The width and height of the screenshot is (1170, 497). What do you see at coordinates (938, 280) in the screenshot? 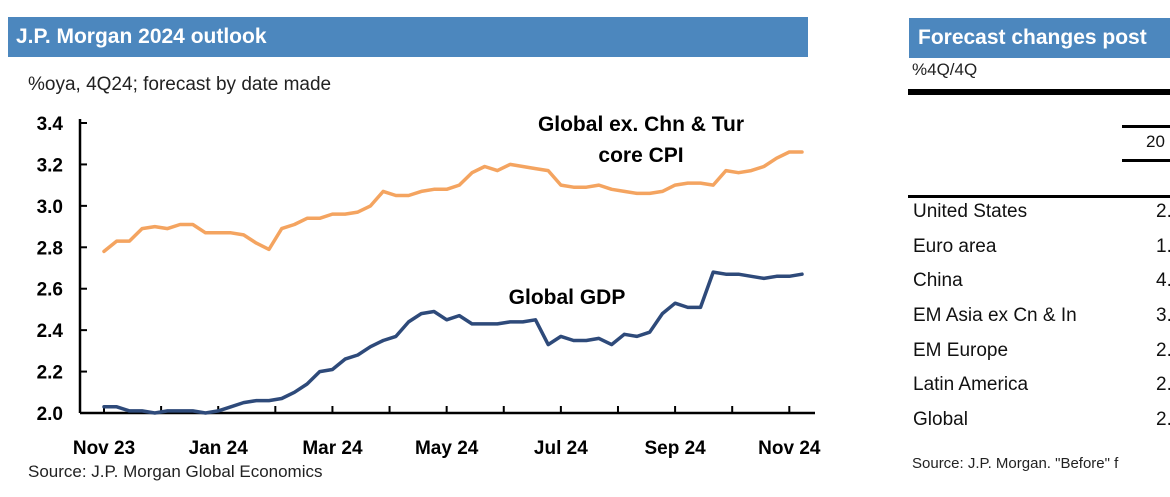
I see `row-name: China` at bounding box center [938, 280].